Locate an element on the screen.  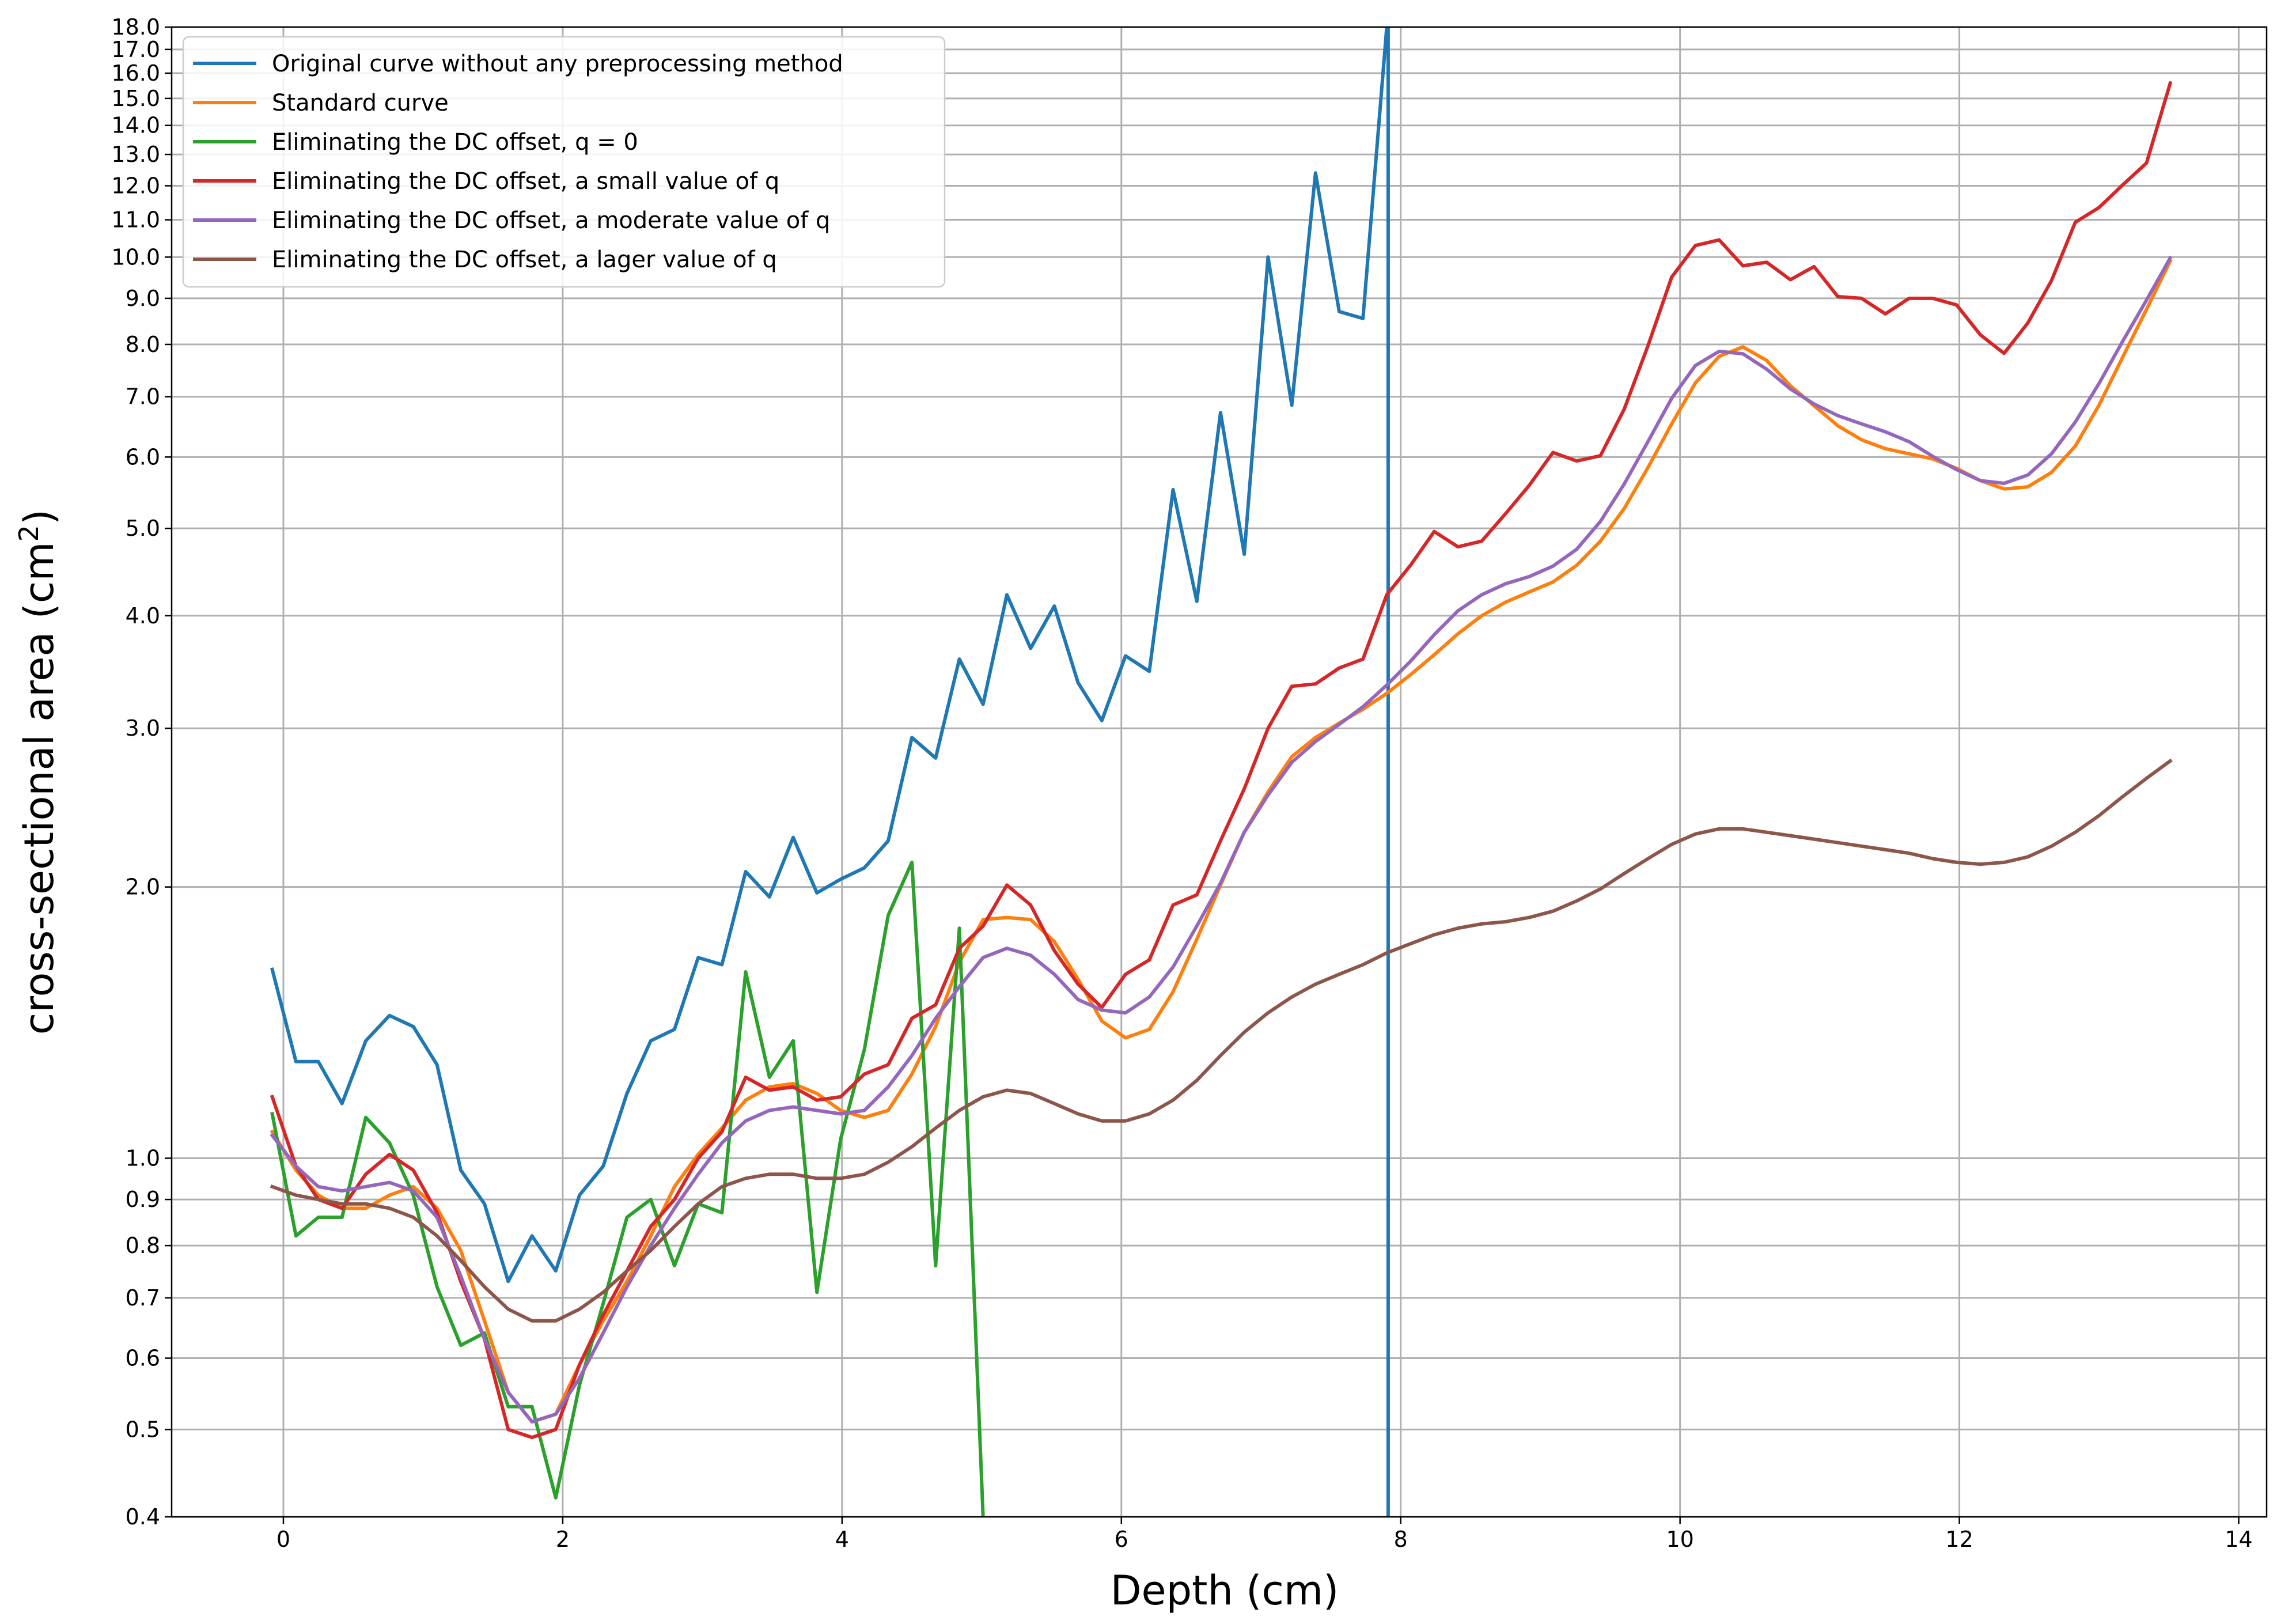
y-tick-label: 15.0 is located at coordinates (135, 98).